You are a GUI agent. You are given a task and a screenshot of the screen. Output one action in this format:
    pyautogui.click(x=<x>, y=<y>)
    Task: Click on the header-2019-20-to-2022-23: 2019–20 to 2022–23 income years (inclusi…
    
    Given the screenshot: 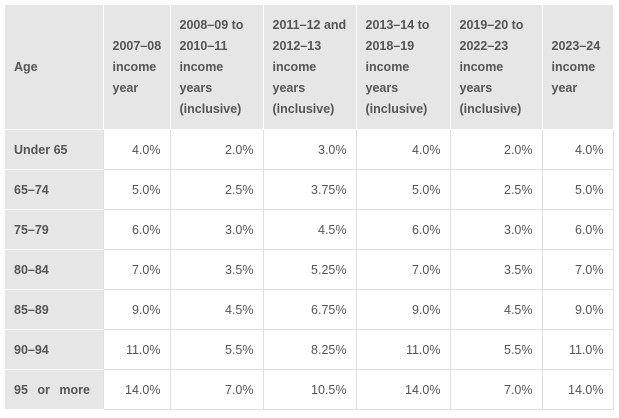 What is the action you would take?
    pyautogui.click(x=496, y=67)
    